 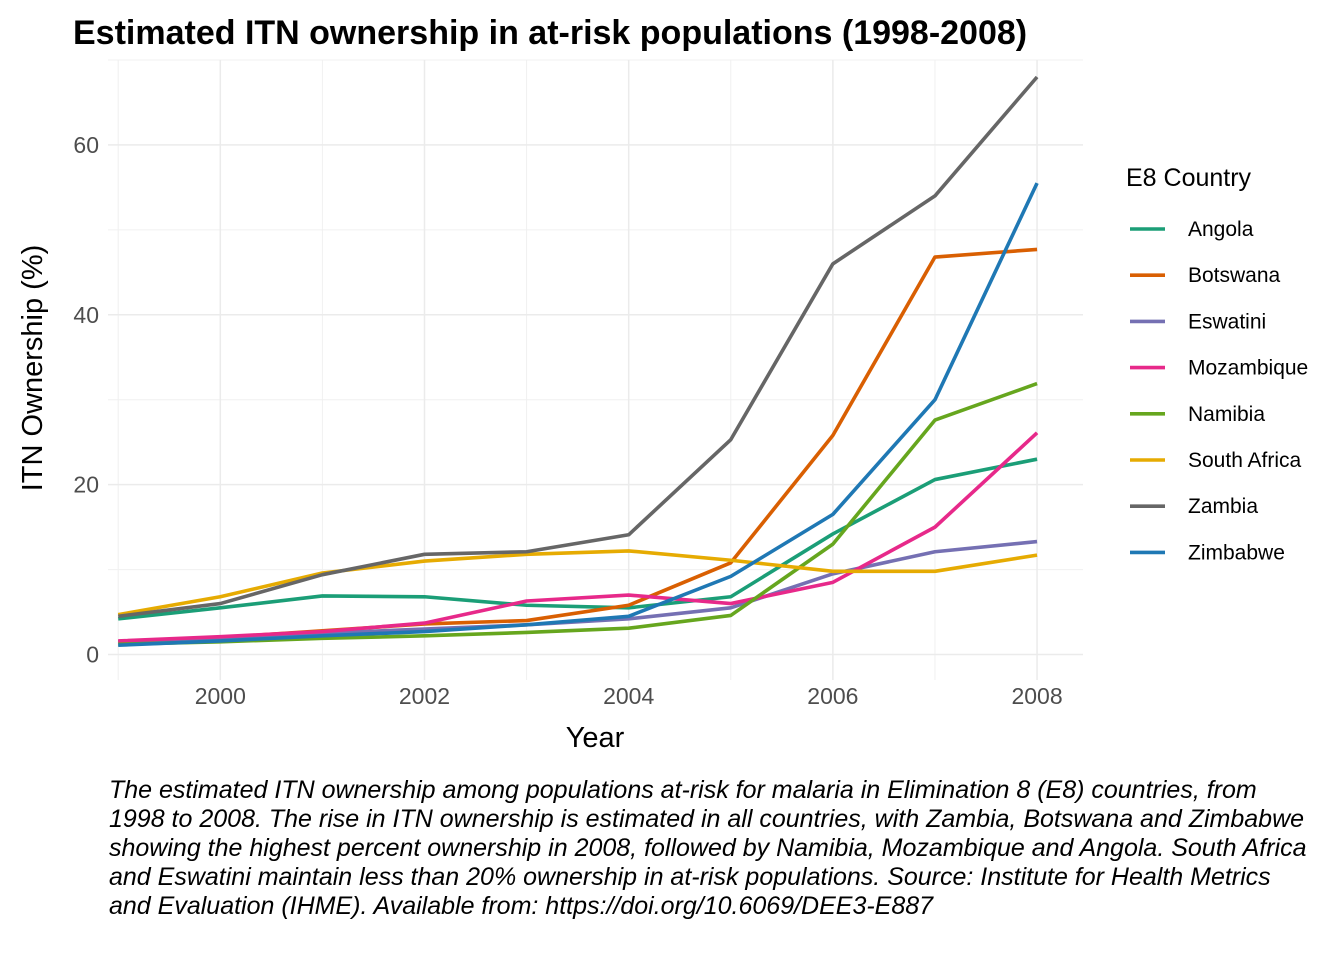 I want to click on y-tick-label: 60, so click(x=86, y=145).